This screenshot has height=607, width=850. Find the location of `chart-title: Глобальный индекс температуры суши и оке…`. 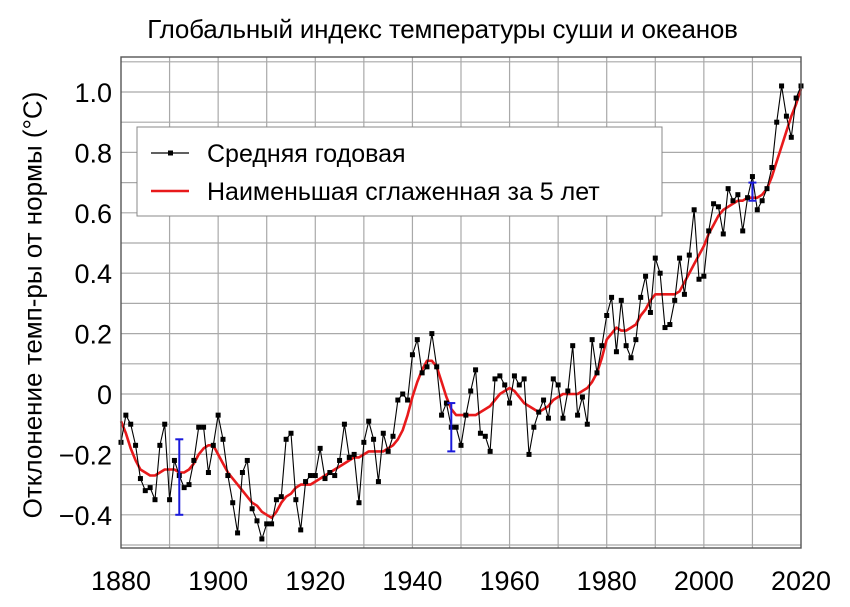

chart-title: Глобальный индекс температуры суши и оке… is located at coordinates (442, 29).